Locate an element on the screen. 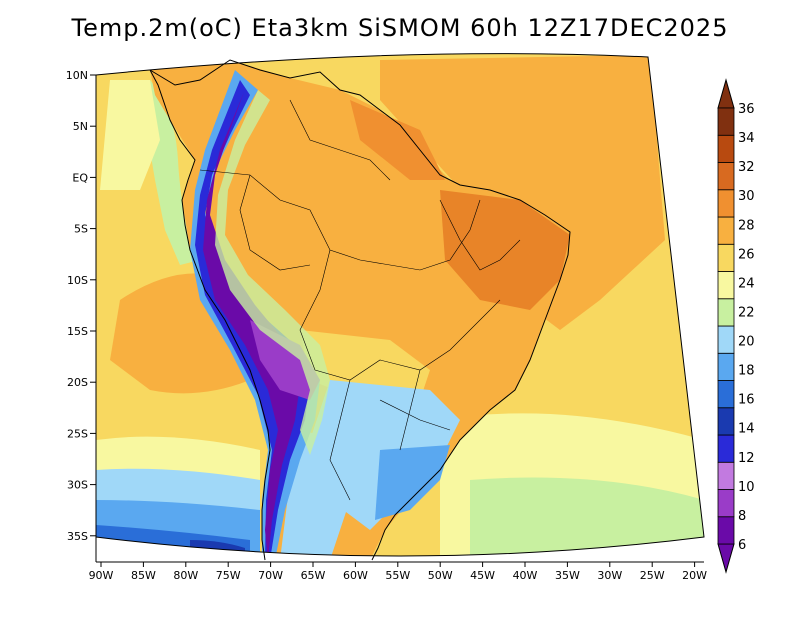 This screenshot has width=800, height=618. lon-tick-label: 20W is located at coordinates (694, 575).